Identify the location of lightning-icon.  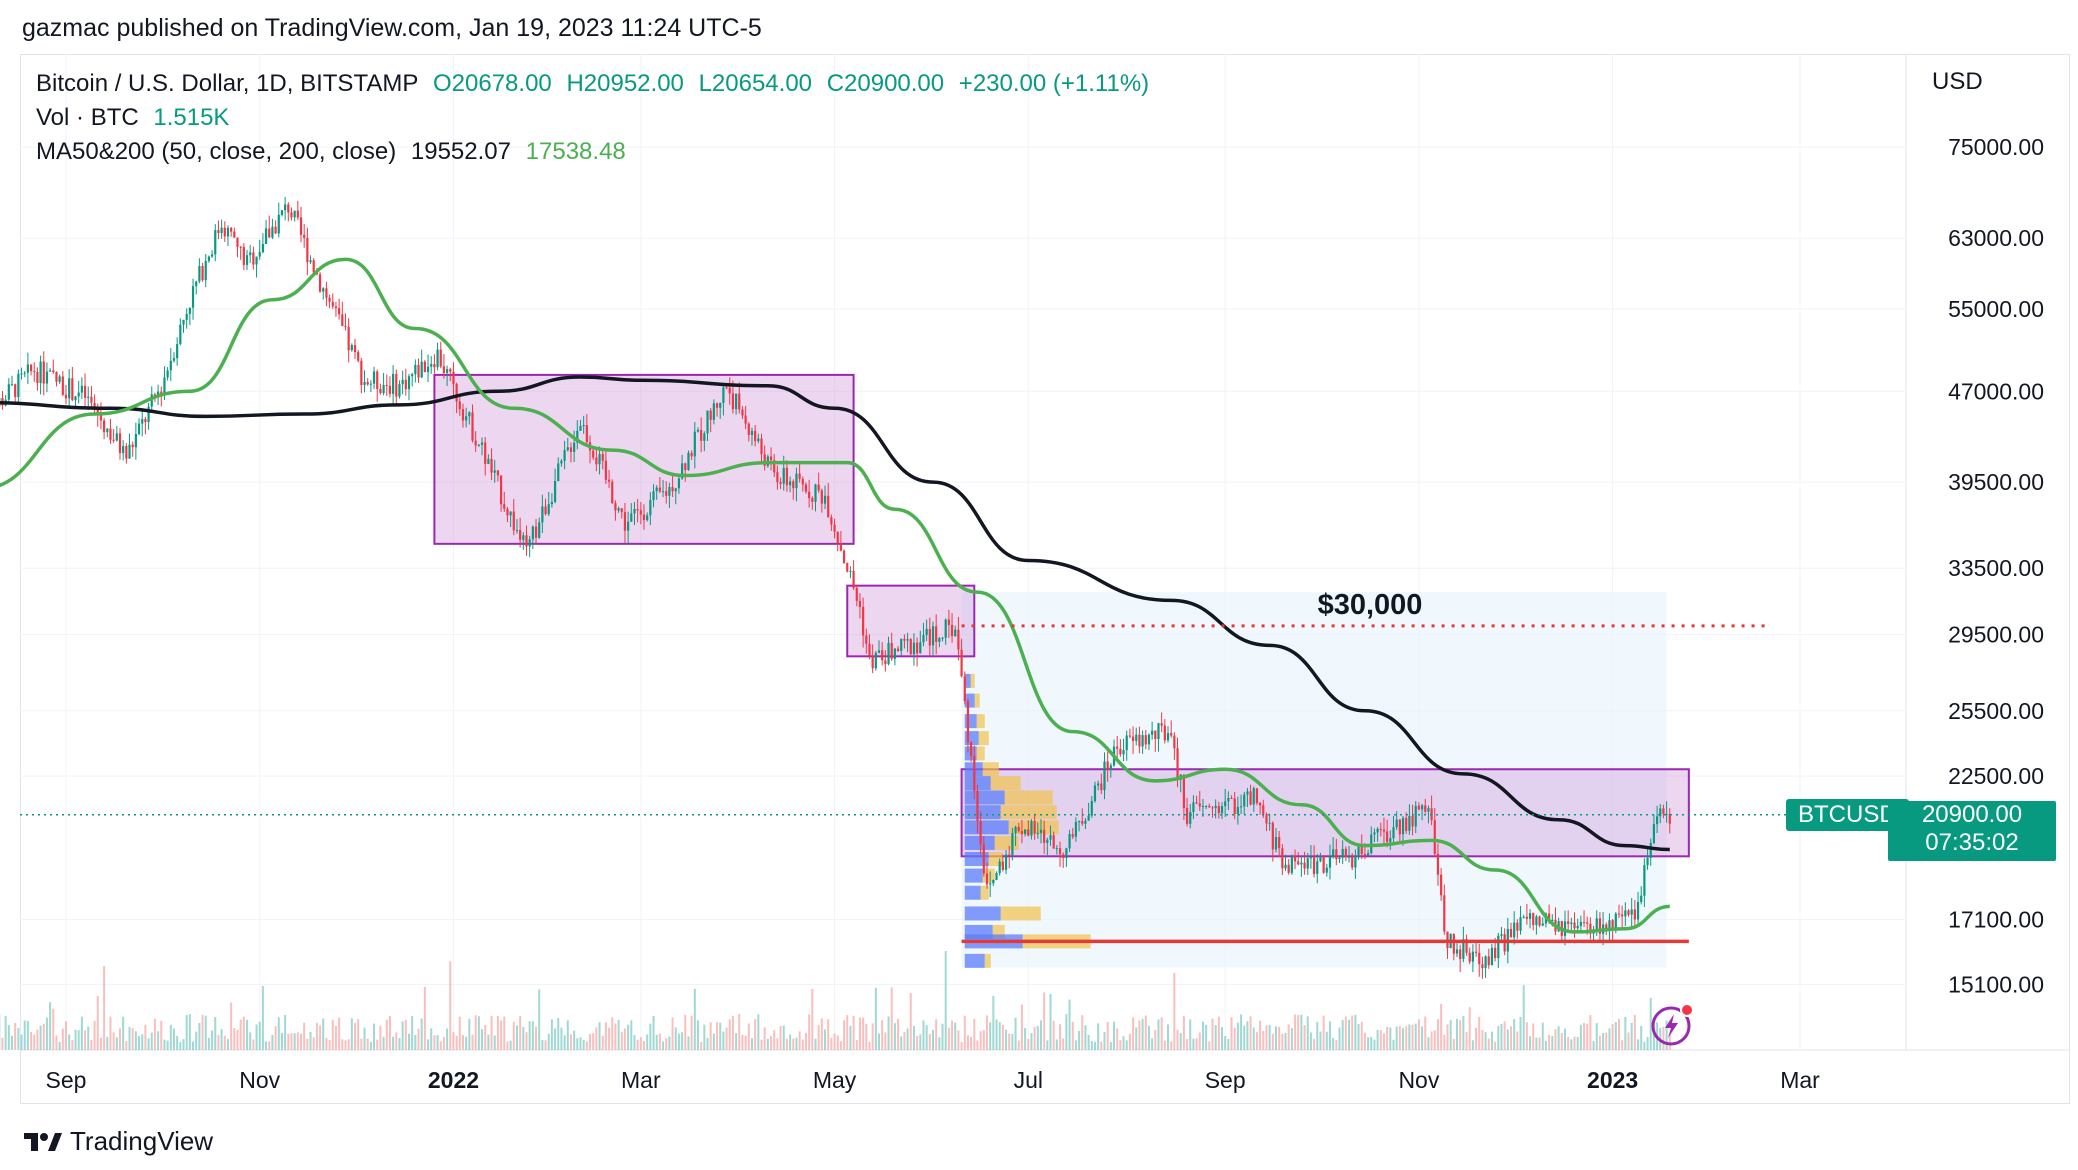
(1673, 1025).